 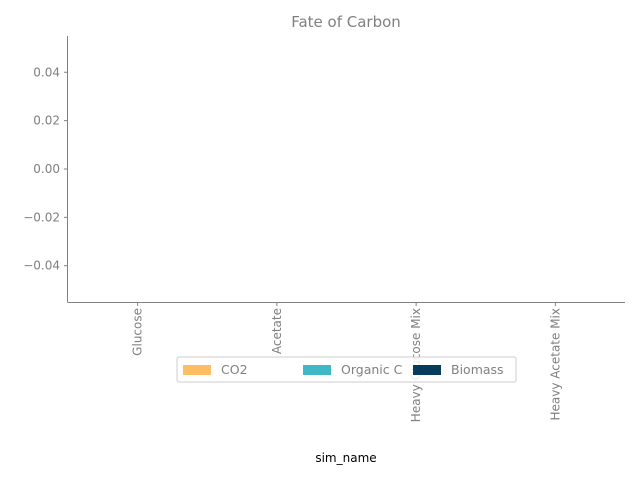 I want to click on x-tick-label: Heavy Acetate Mix, so click(x=555, y=364).